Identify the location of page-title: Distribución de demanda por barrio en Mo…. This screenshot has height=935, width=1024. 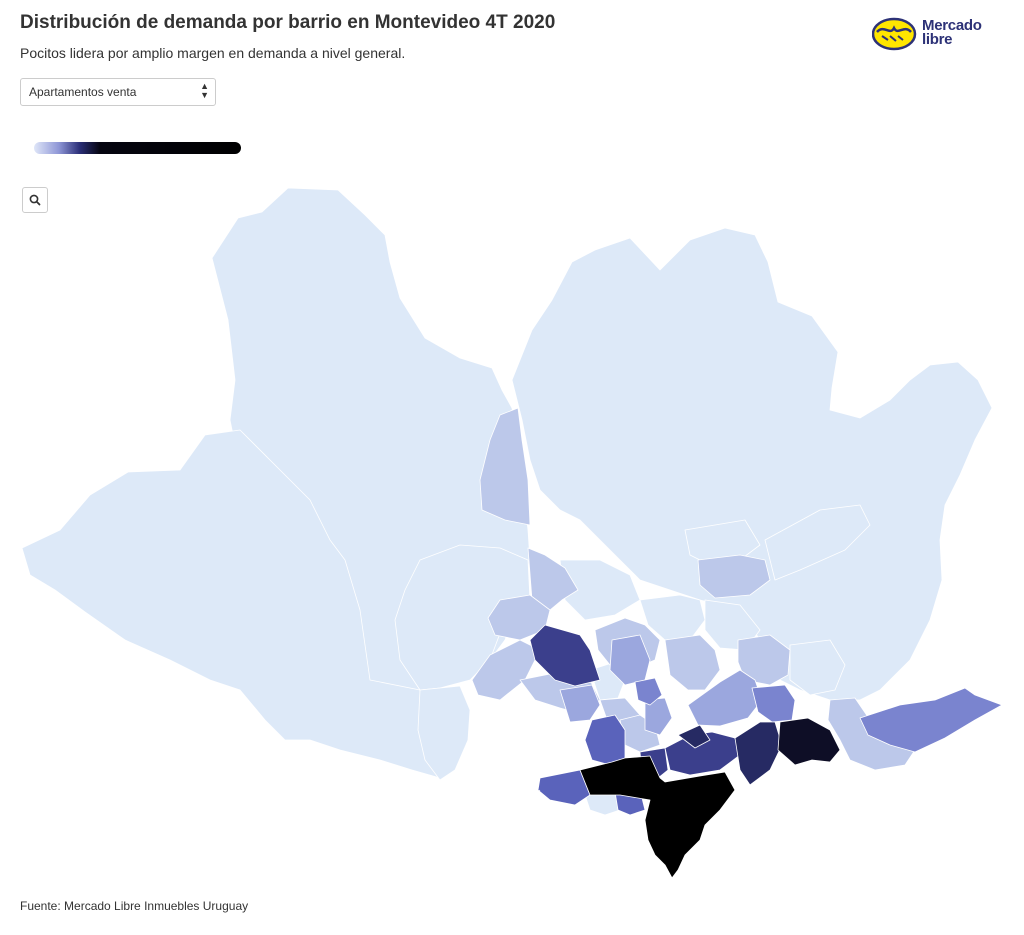
(288, 22).